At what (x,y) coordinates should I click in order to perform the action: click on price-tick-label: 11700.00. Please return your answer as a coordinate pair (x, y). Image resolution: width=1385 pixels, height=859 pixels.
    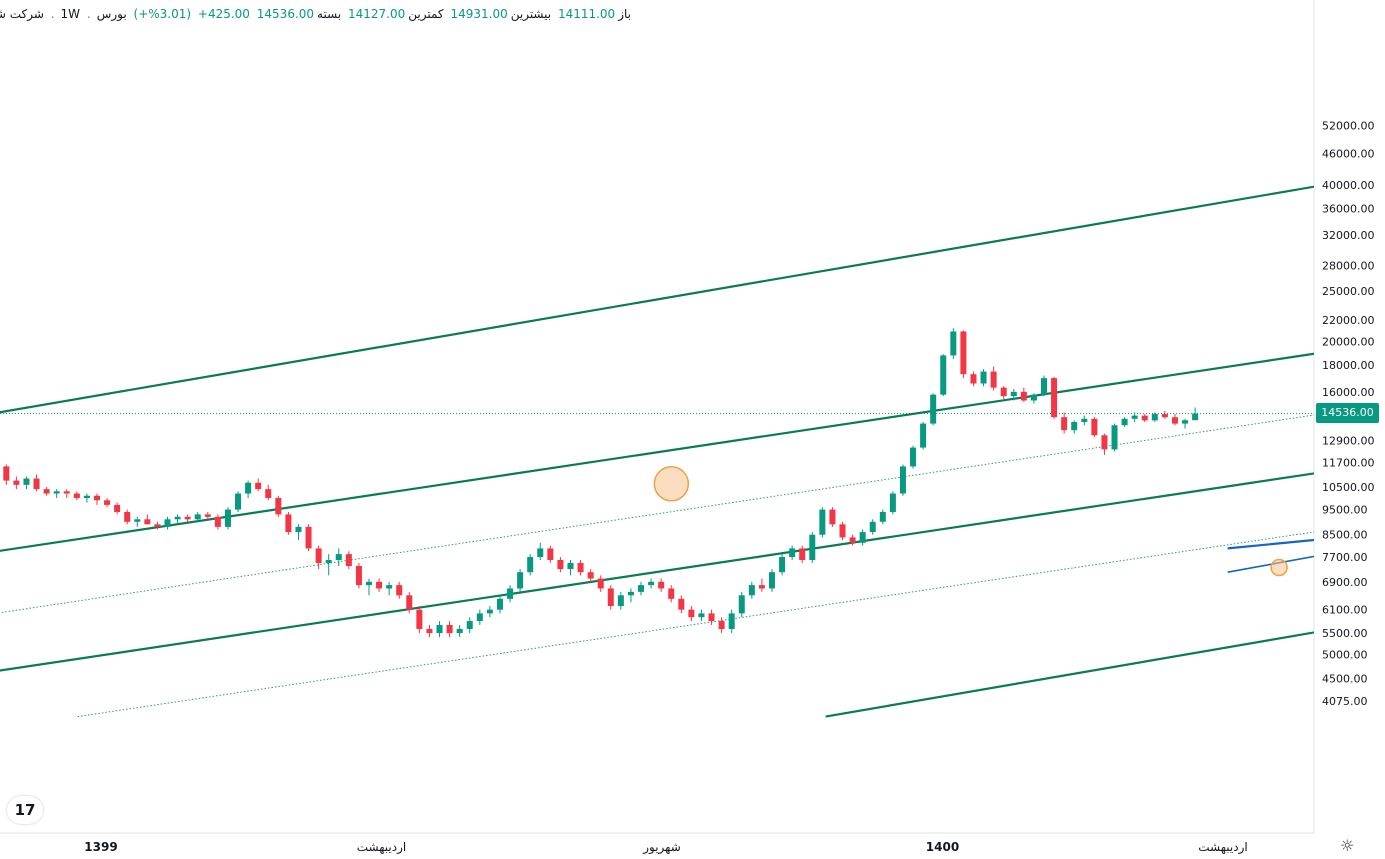
    Looking at the image, I should click on (1348, 463).